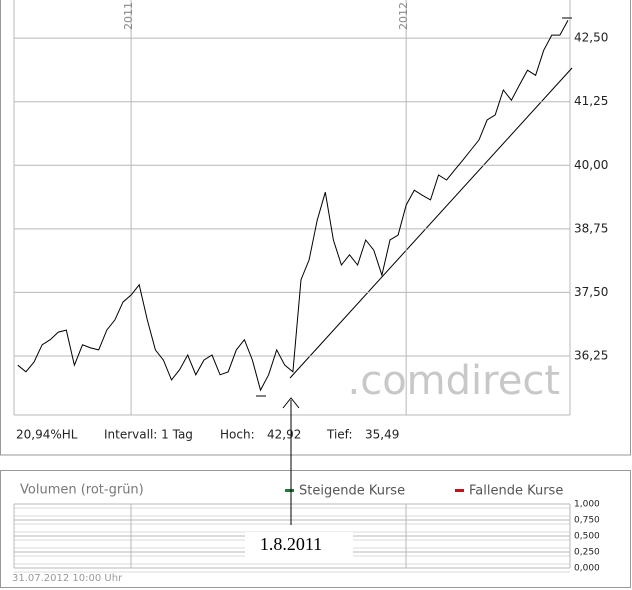 This screenshot has height=590, width=632. What do you see at coordinates (591, 101) in the screenshot?
I see `y-tick-label: 41,25` at bounding box center [591, 101].